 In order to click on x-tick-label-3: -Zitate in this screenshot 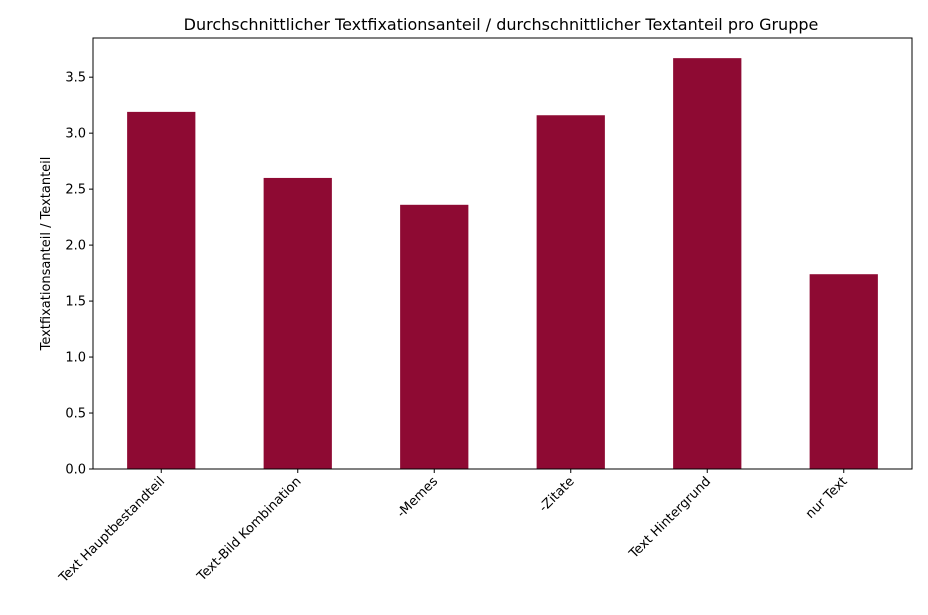, I will do `click(556, 494)`.